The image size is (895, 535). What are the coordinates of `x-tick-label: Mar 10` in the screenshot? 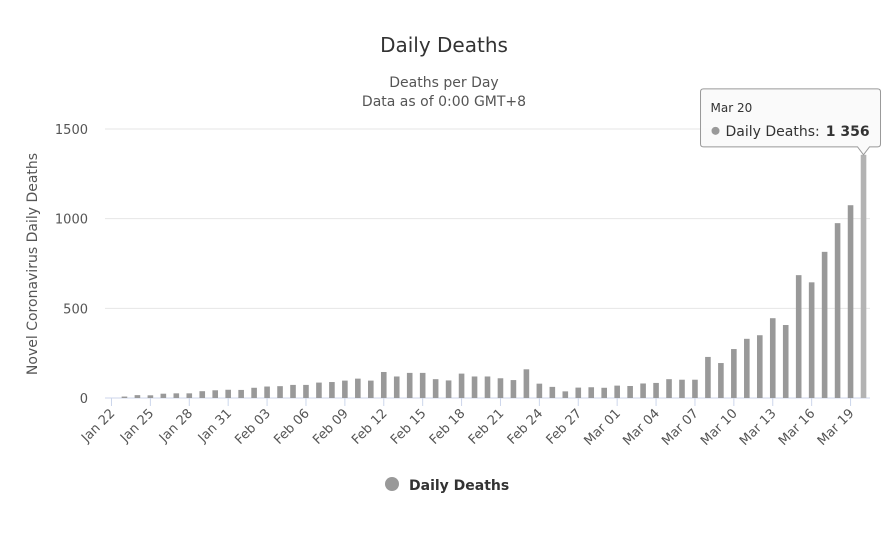 It's located at (719, 427).